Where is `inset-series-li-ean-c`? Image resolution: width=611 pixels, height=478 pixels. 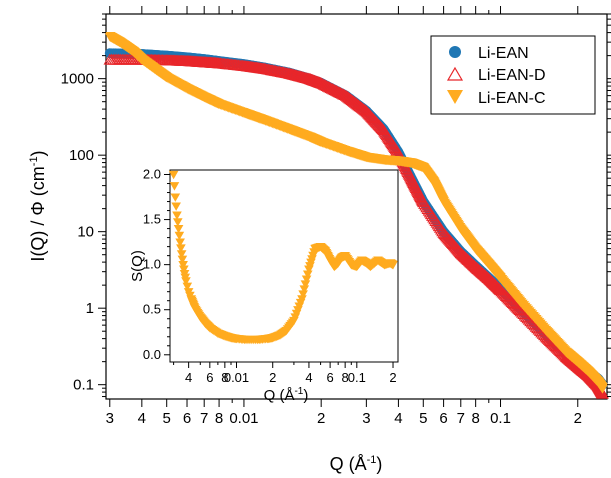
inset-series-li-ean-c is located at coordinates (283, 257).